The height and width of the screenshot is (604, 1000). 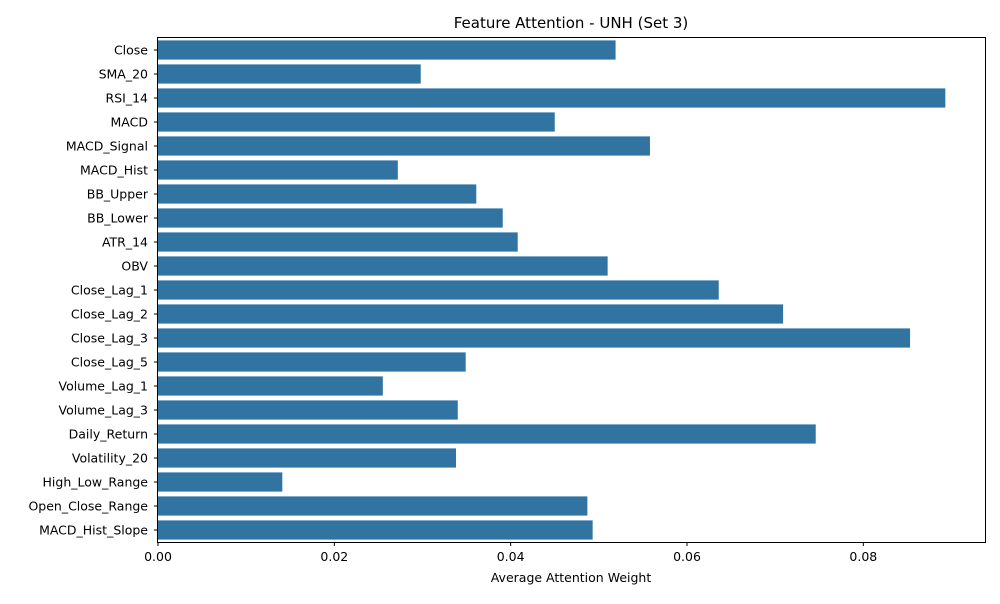 I want to click on y-tick-label: RSI_14, so click(x=127, y=98).